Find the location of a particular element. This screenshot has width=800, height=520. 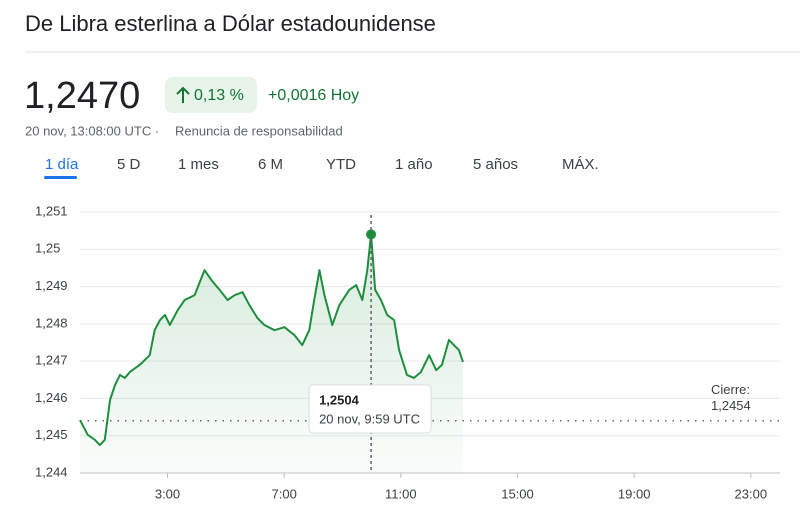

tab: 1 día is located at coordinates (62, 164).